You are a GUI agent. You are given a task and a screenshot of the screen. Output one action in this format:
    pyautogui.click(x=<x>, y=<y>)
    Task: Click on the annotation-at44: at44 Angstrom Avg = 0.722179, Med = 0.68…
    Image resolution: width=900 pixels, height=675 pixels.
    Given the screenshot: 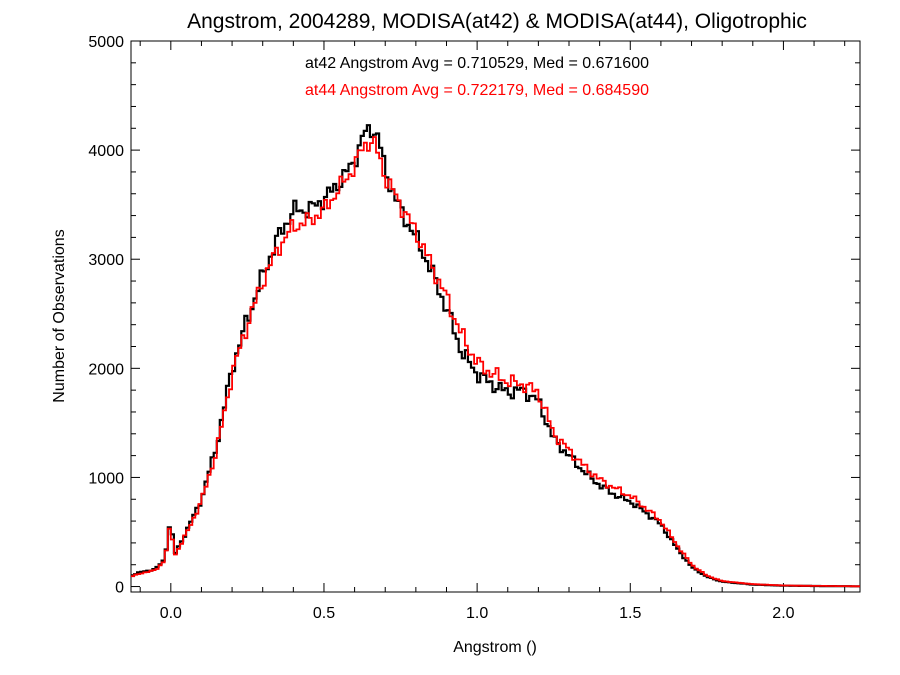 What is the action you would take?
    pyautogui.click(x=477, y=90)
    